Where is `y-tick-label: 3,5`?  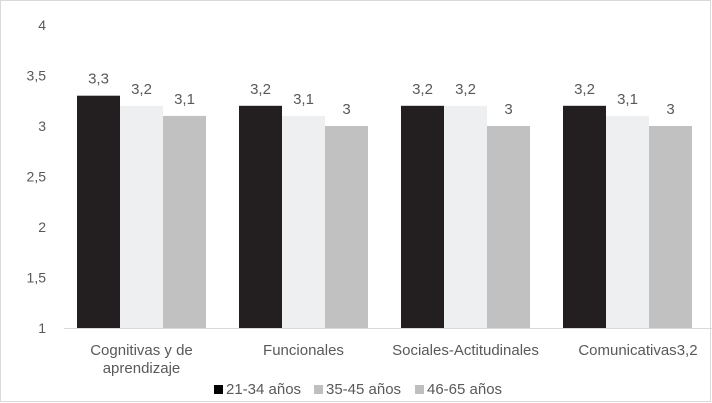
y-tick-label: 3,5 is located at coordinates (37, 76).